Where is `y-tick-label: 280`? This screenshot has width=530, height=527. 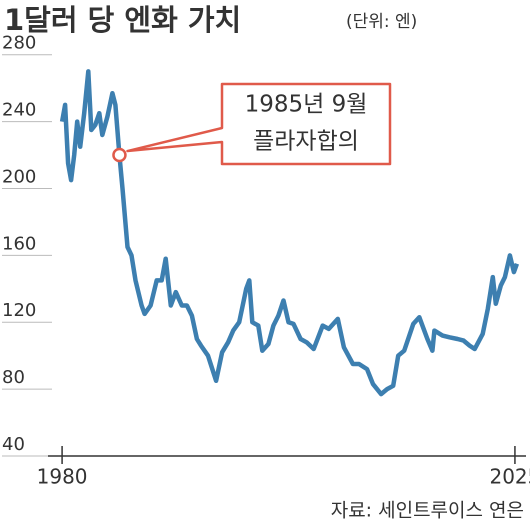
y-tick-label: 280 is located at coordinates (19, 43).